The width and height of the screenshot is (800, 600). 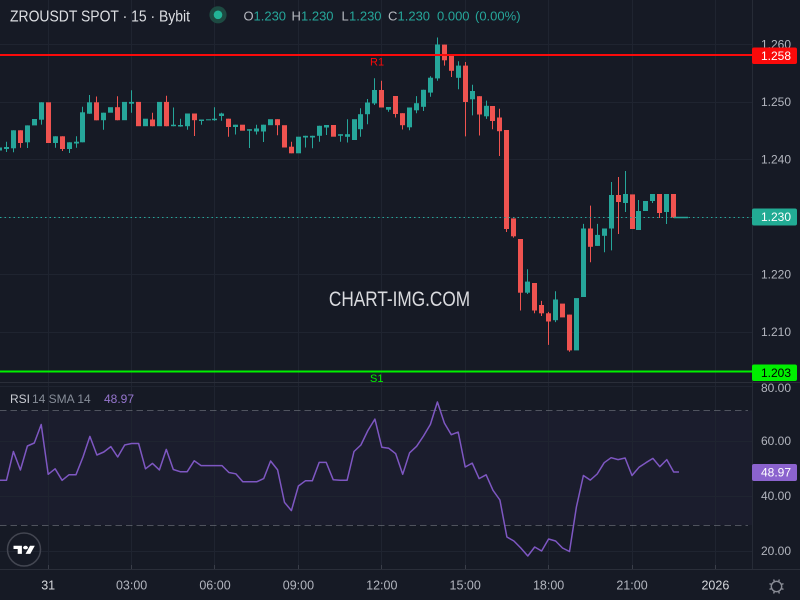 I want to click on svg-text: RSI, so click(x=20, y=399).